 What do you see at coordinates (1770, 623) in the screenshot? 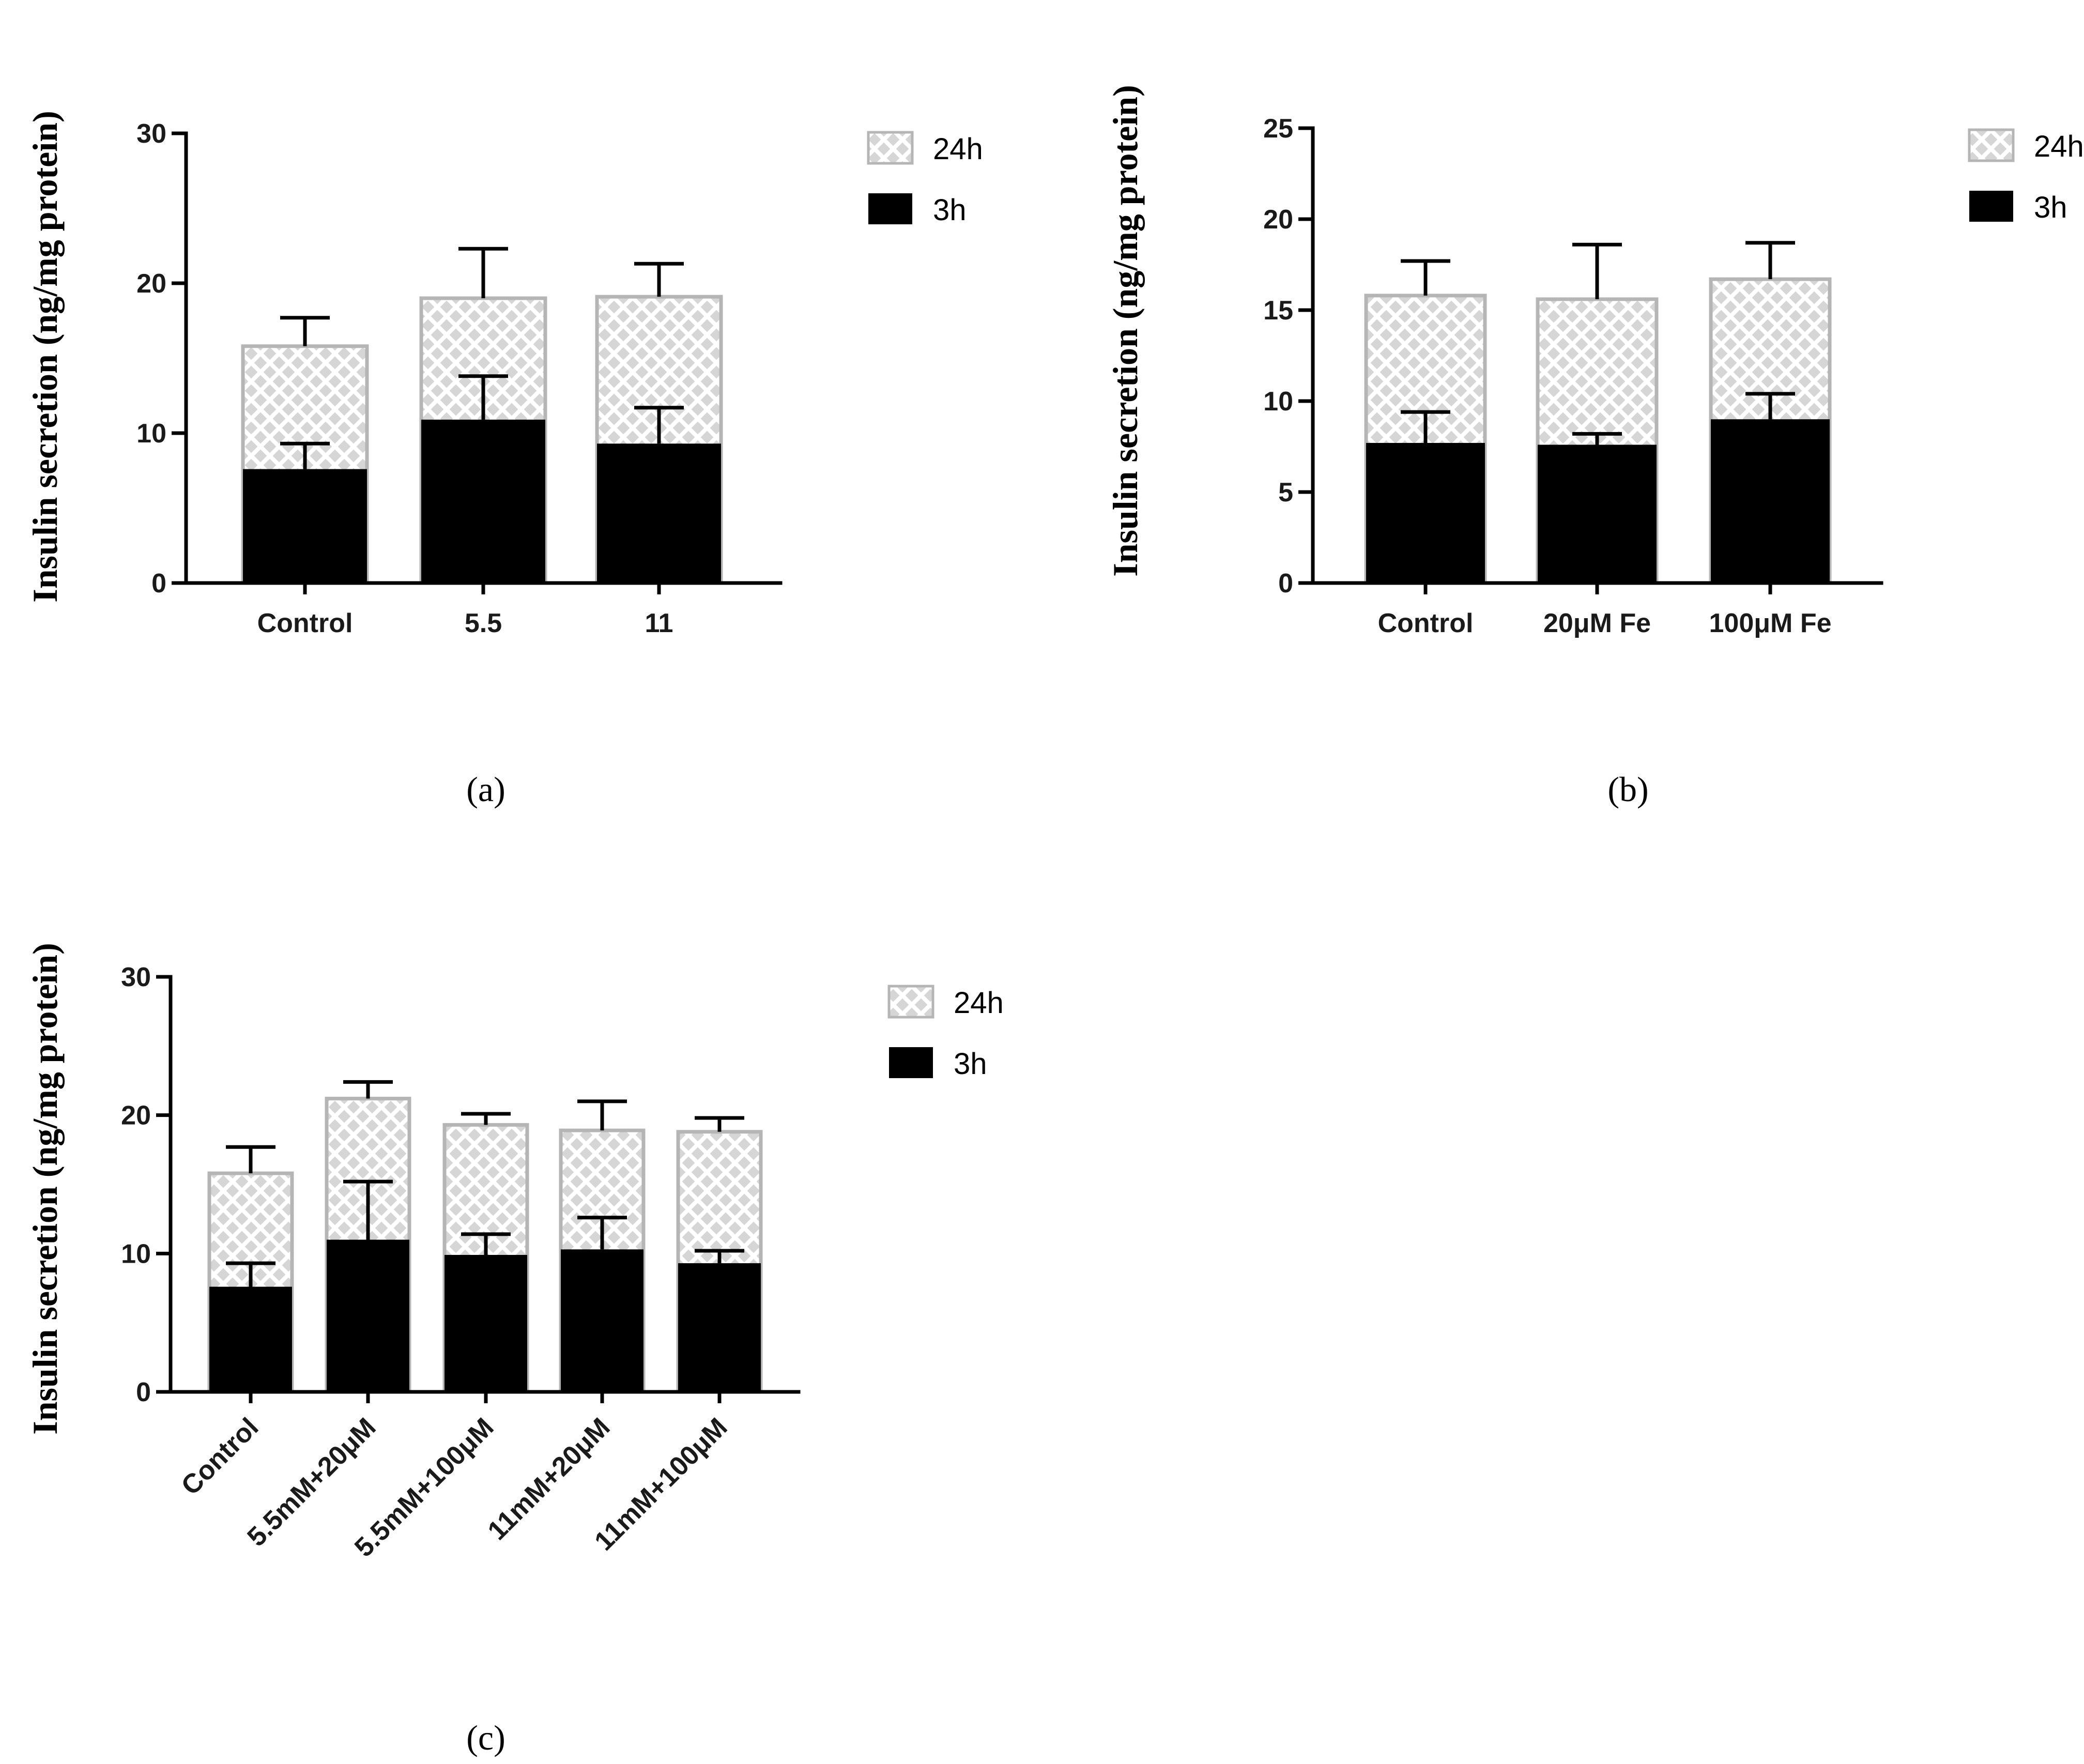
I see `x-tick-label: 100μM Fe` at bounding box center [1770, 623].